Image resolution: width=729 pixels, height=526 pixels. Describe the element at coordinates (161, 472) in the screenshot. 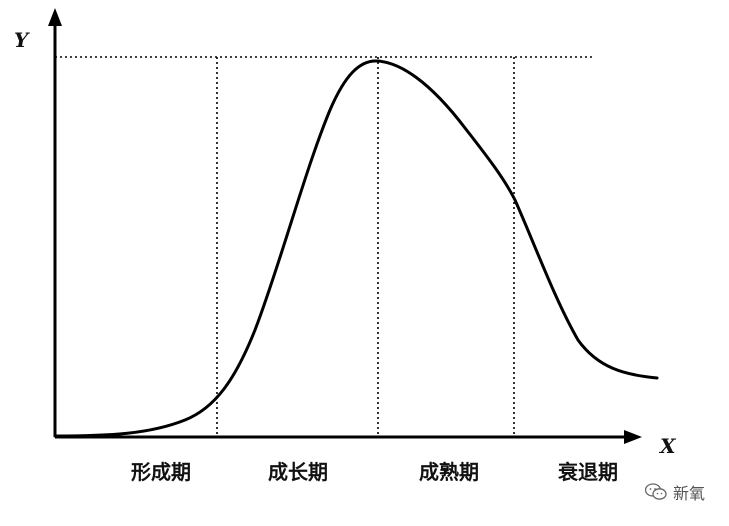

I see `stage-label-formation: 形成期` at that location.